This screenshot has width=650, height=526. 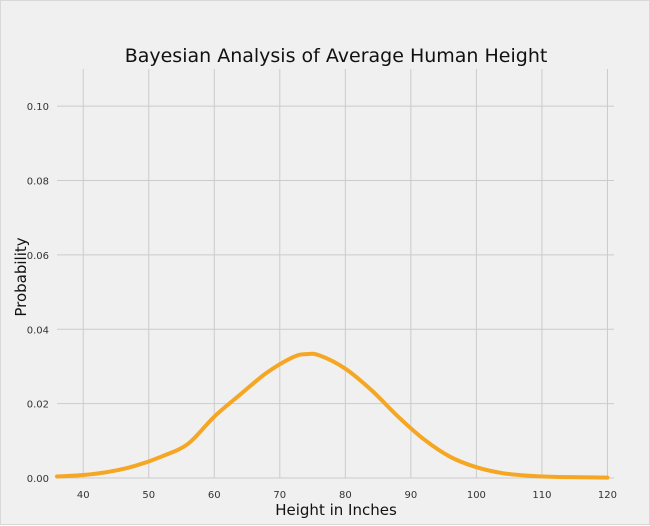 I want to click on y-axis-title: Probability, so click(x=21, y=276).